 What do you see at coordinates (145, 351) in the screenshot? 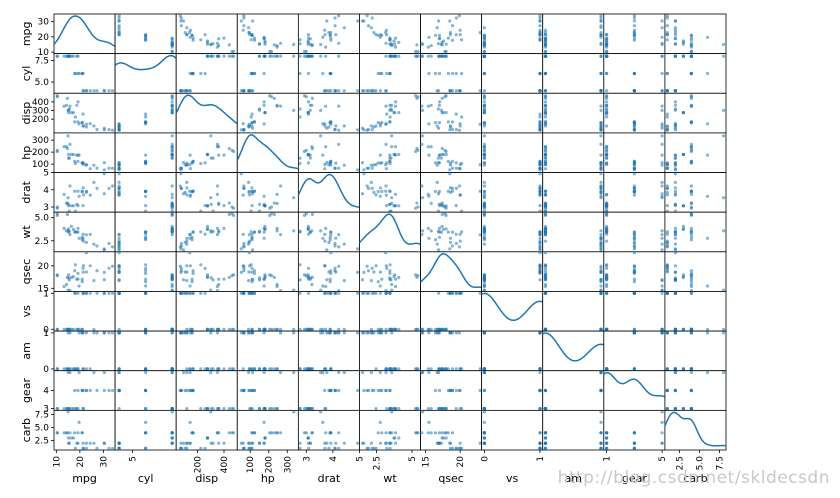
I see `panel-am-vs-cyl` at bounding box center [145, 351].